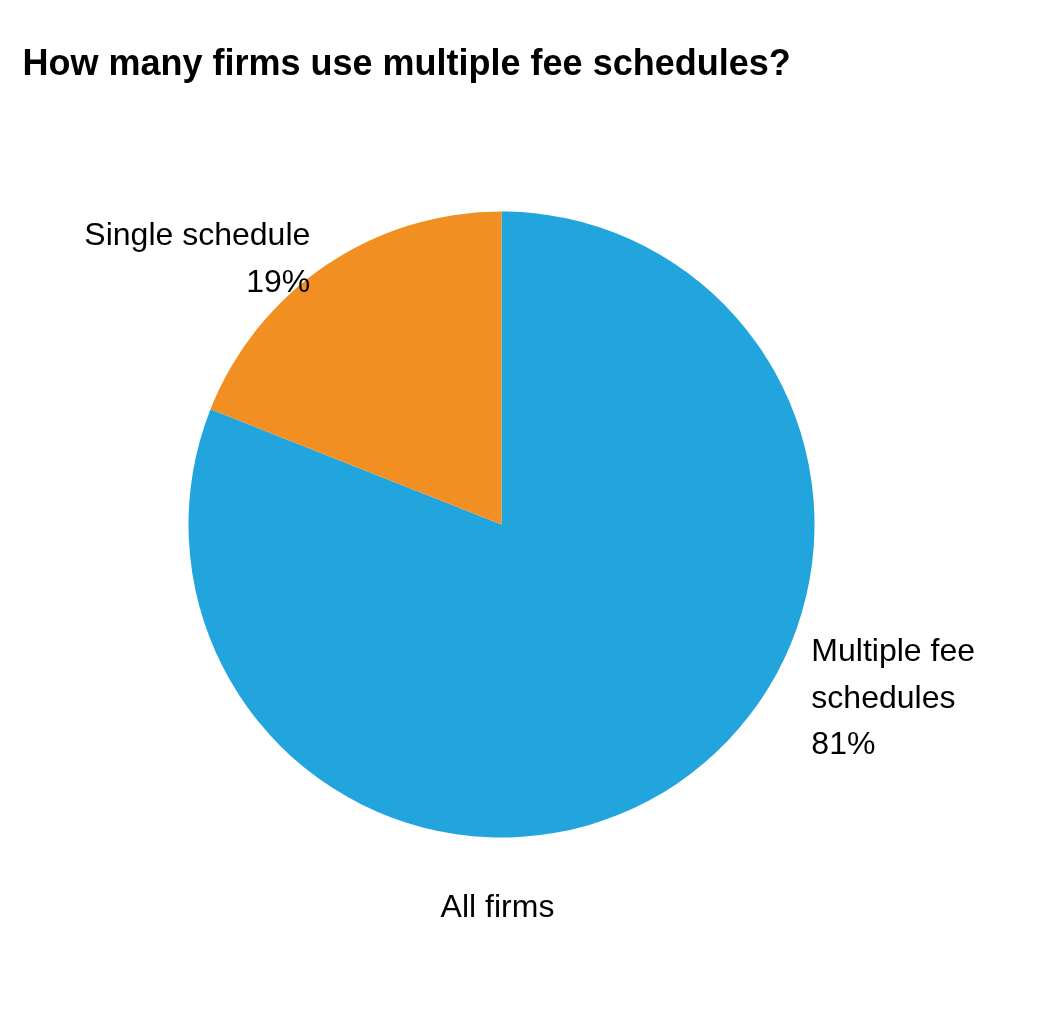 Image resolution: width=1048 pixels, height=1011 pixels. I want to click on slice-label: Single schedule, so click(197, 234).